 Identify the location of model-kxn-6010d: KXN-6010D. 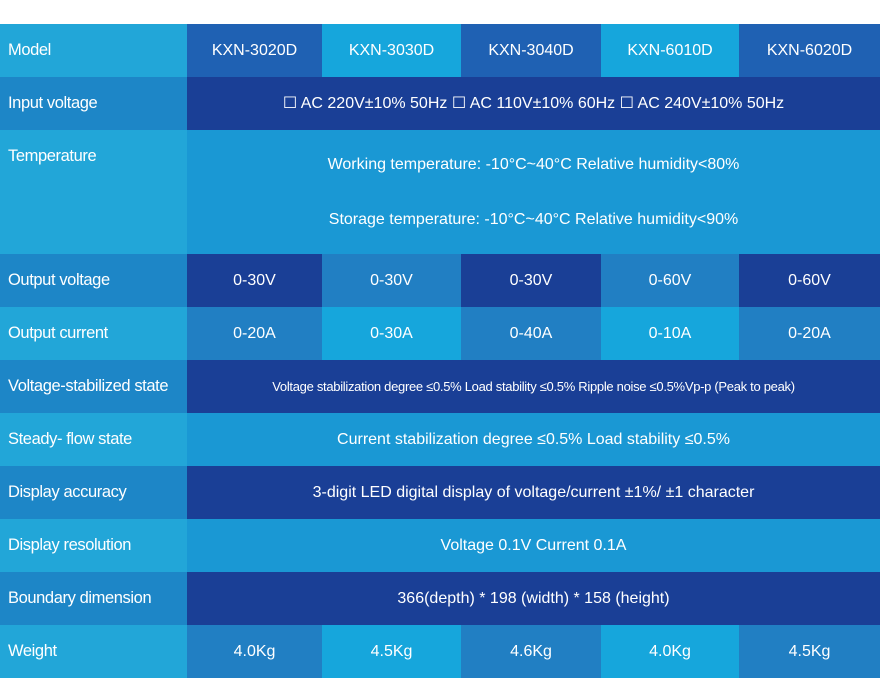
(670, 50).